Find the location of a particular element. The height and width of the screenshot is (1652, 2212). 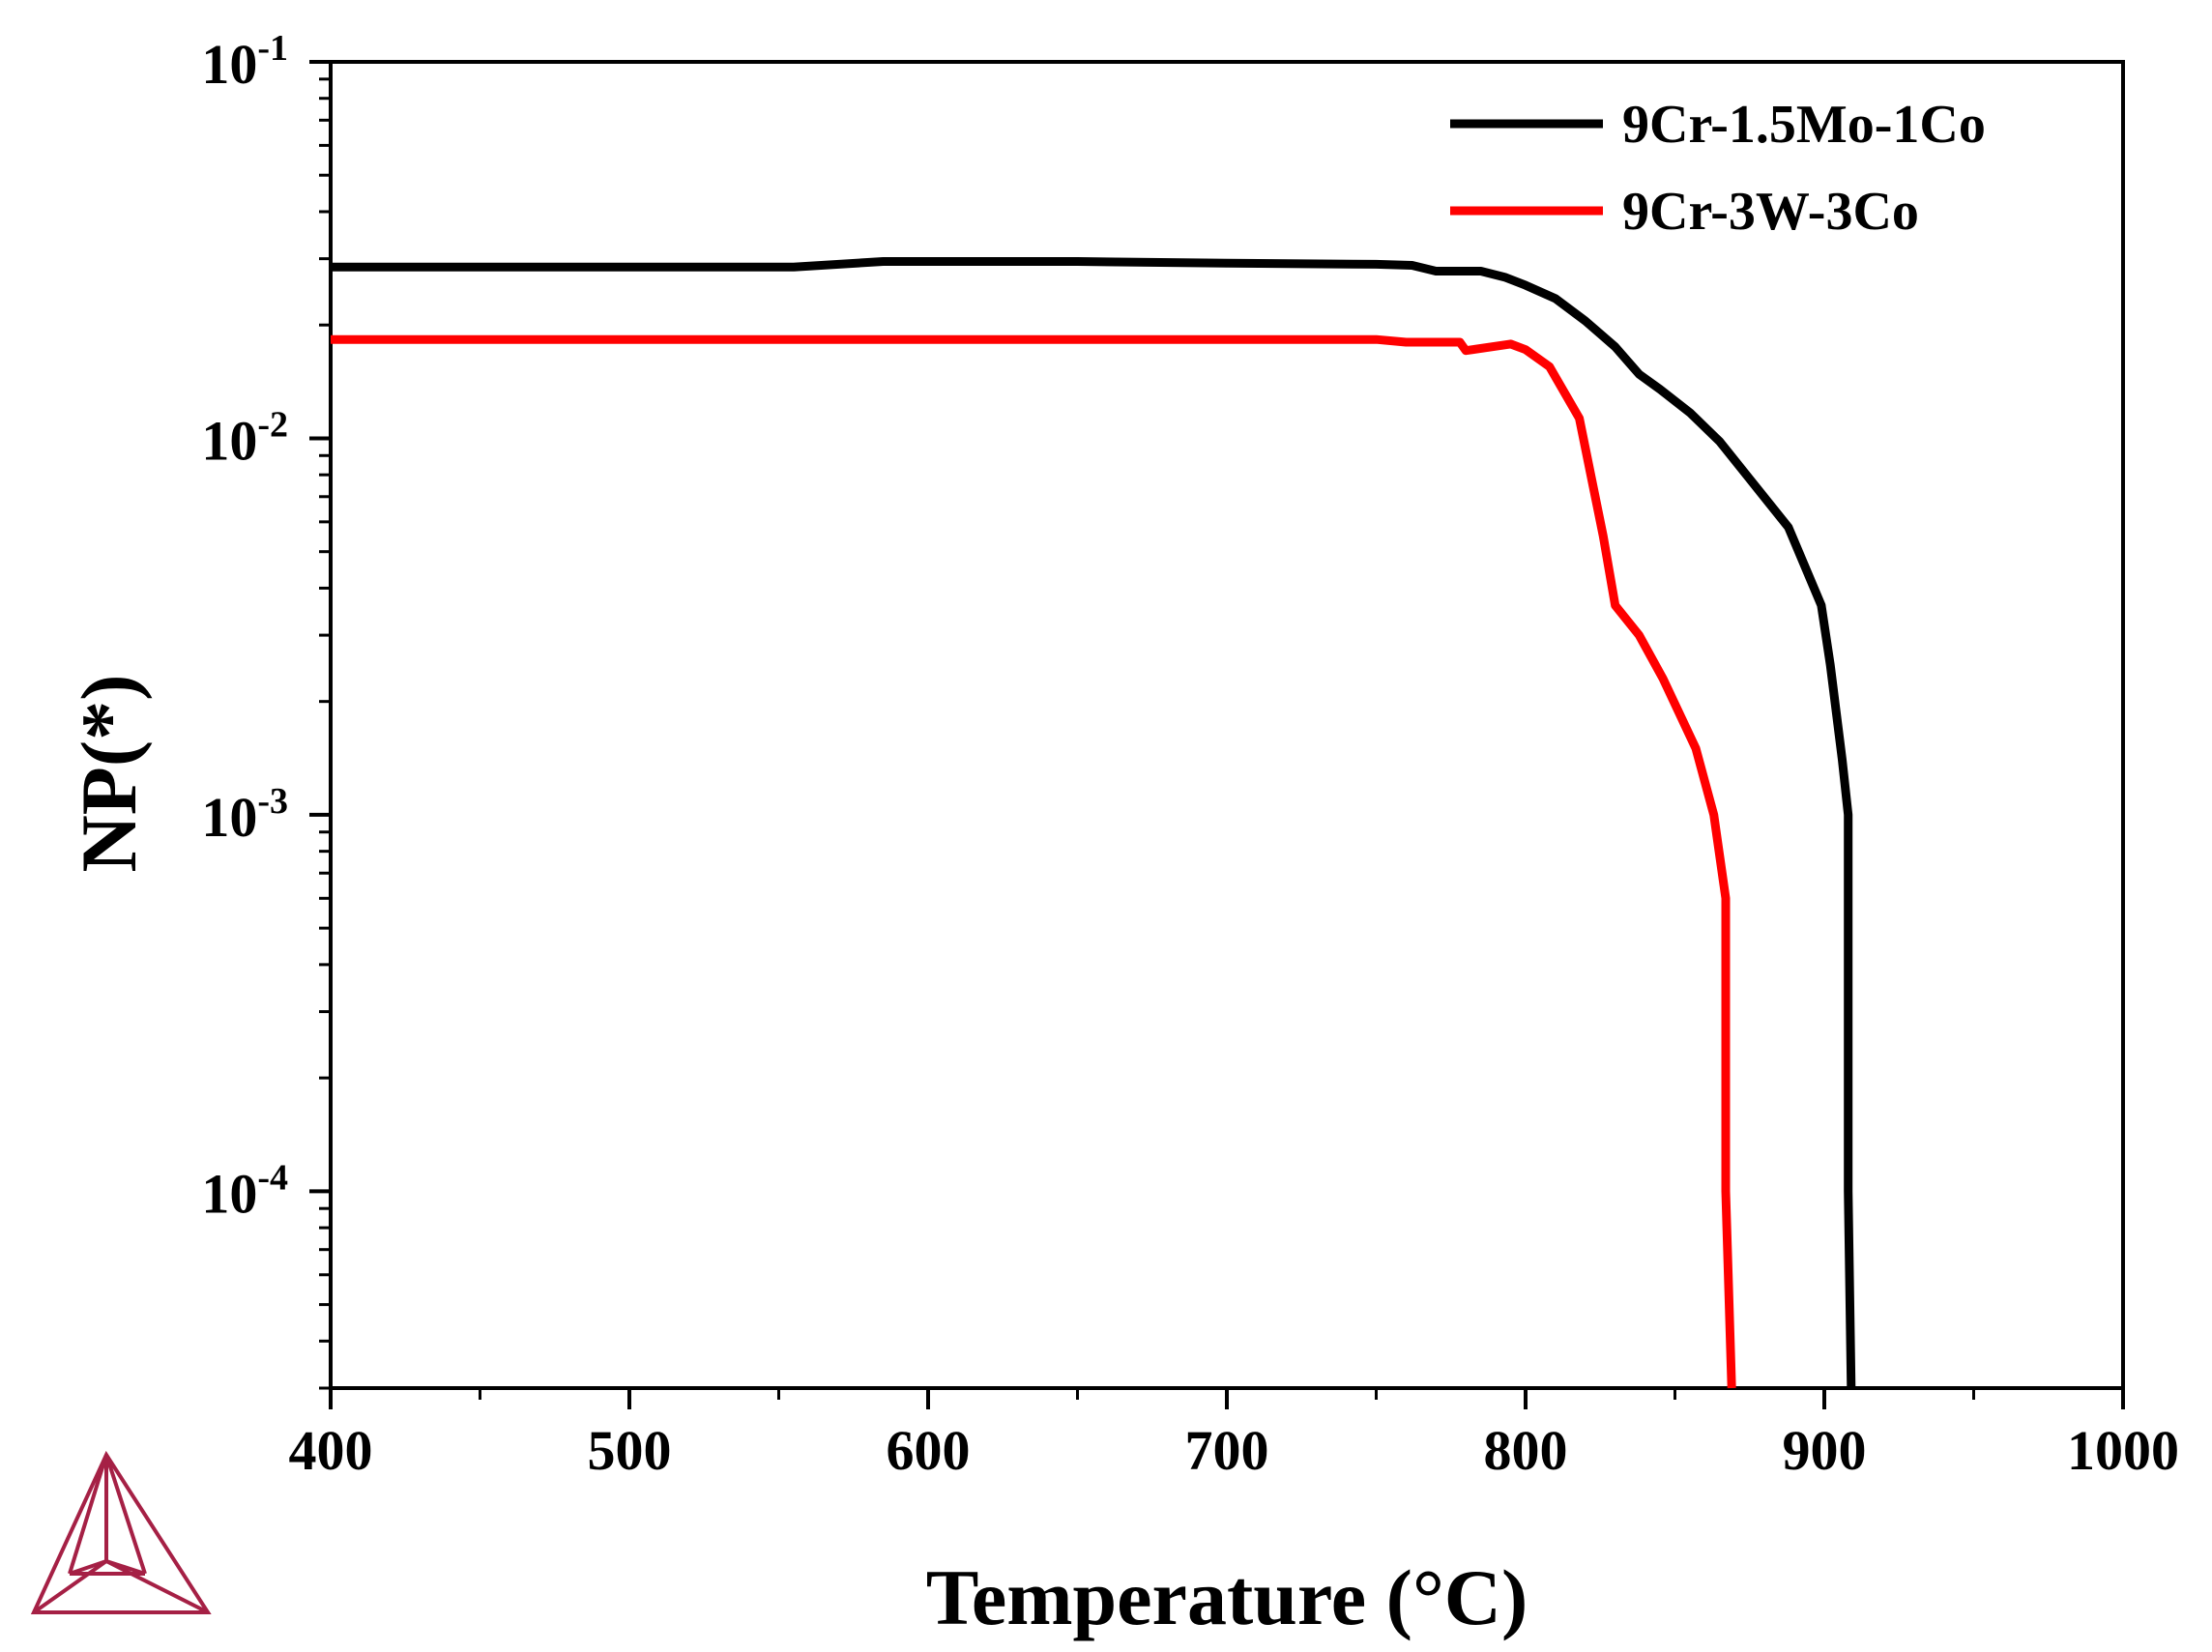

x-tick-label: 700 is located at coordinates (1227, 1450).